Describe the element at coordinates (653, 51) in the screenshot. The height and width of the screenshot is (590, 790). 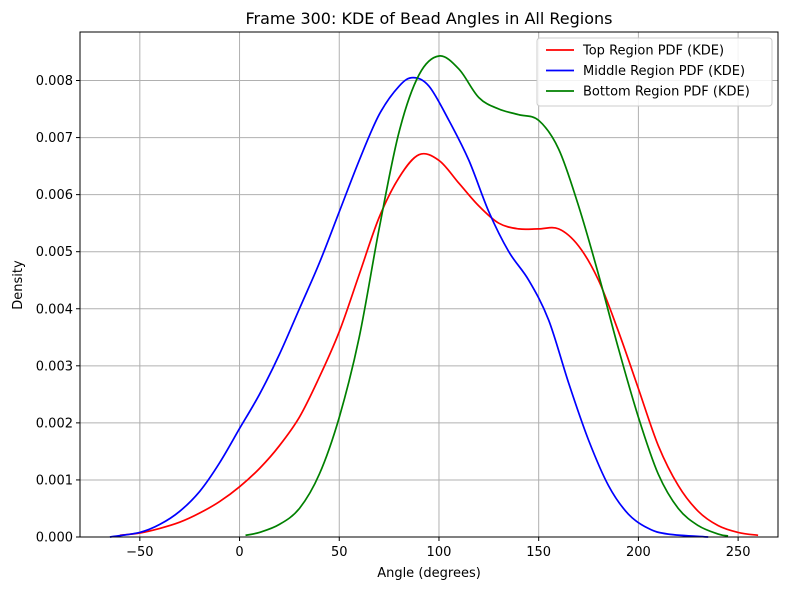
I see `legend-label-top-region: Top Region PDF (KDE)` at that location.